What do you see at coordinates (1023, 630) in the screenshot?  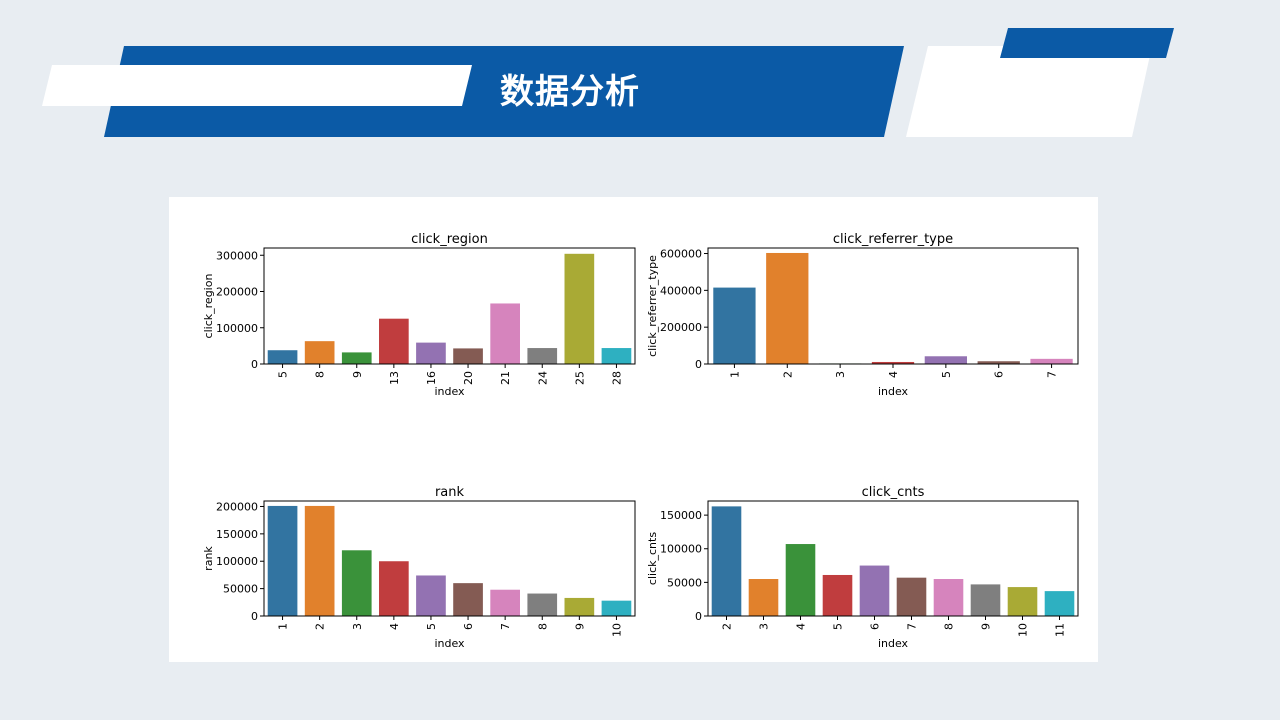 I see `x-tick-label: 10` at bounding box center [1023, 630].